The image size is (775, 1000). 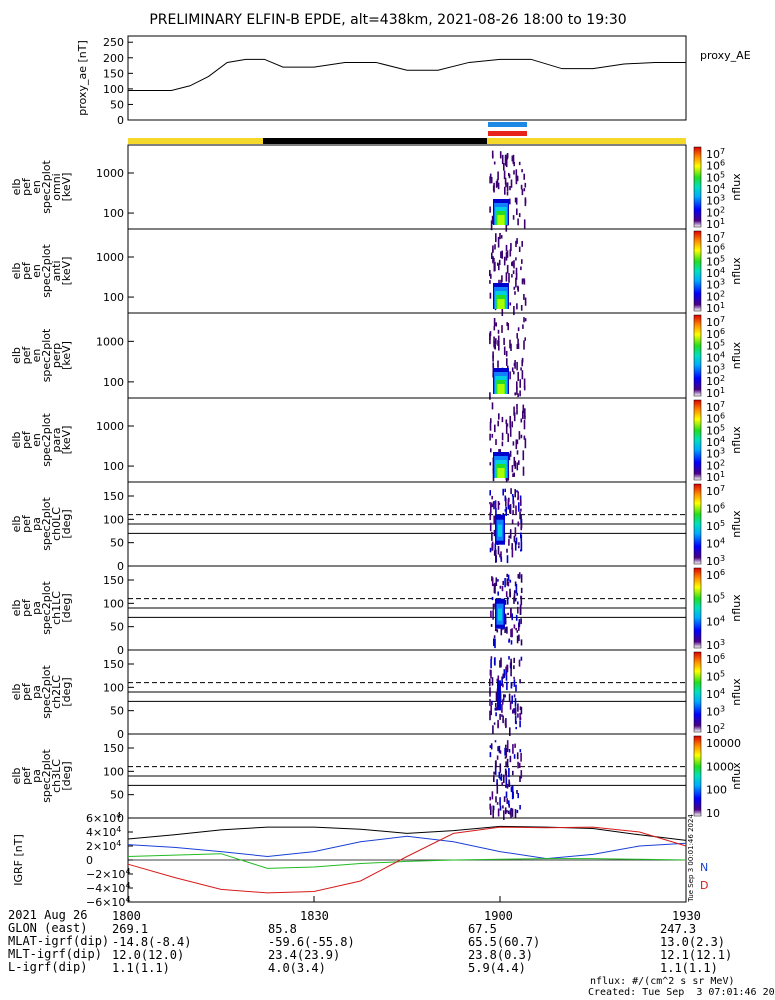 What do you see at coordinates (715, 526) in the screenshot?
I see `colorbar-tick-label: 10⁵` at bounding box center [715, 526].